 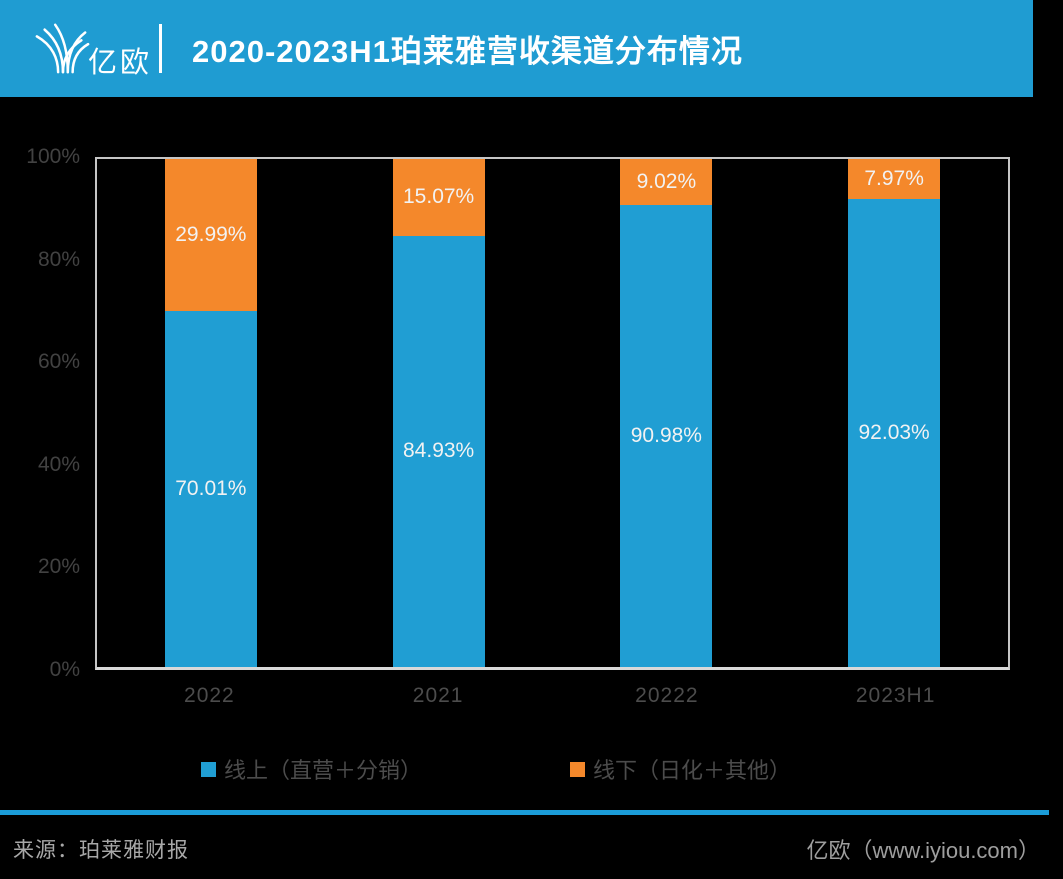 I want to click on legend-label: 线下（日化＋其他）, so click(x=692, y=770).